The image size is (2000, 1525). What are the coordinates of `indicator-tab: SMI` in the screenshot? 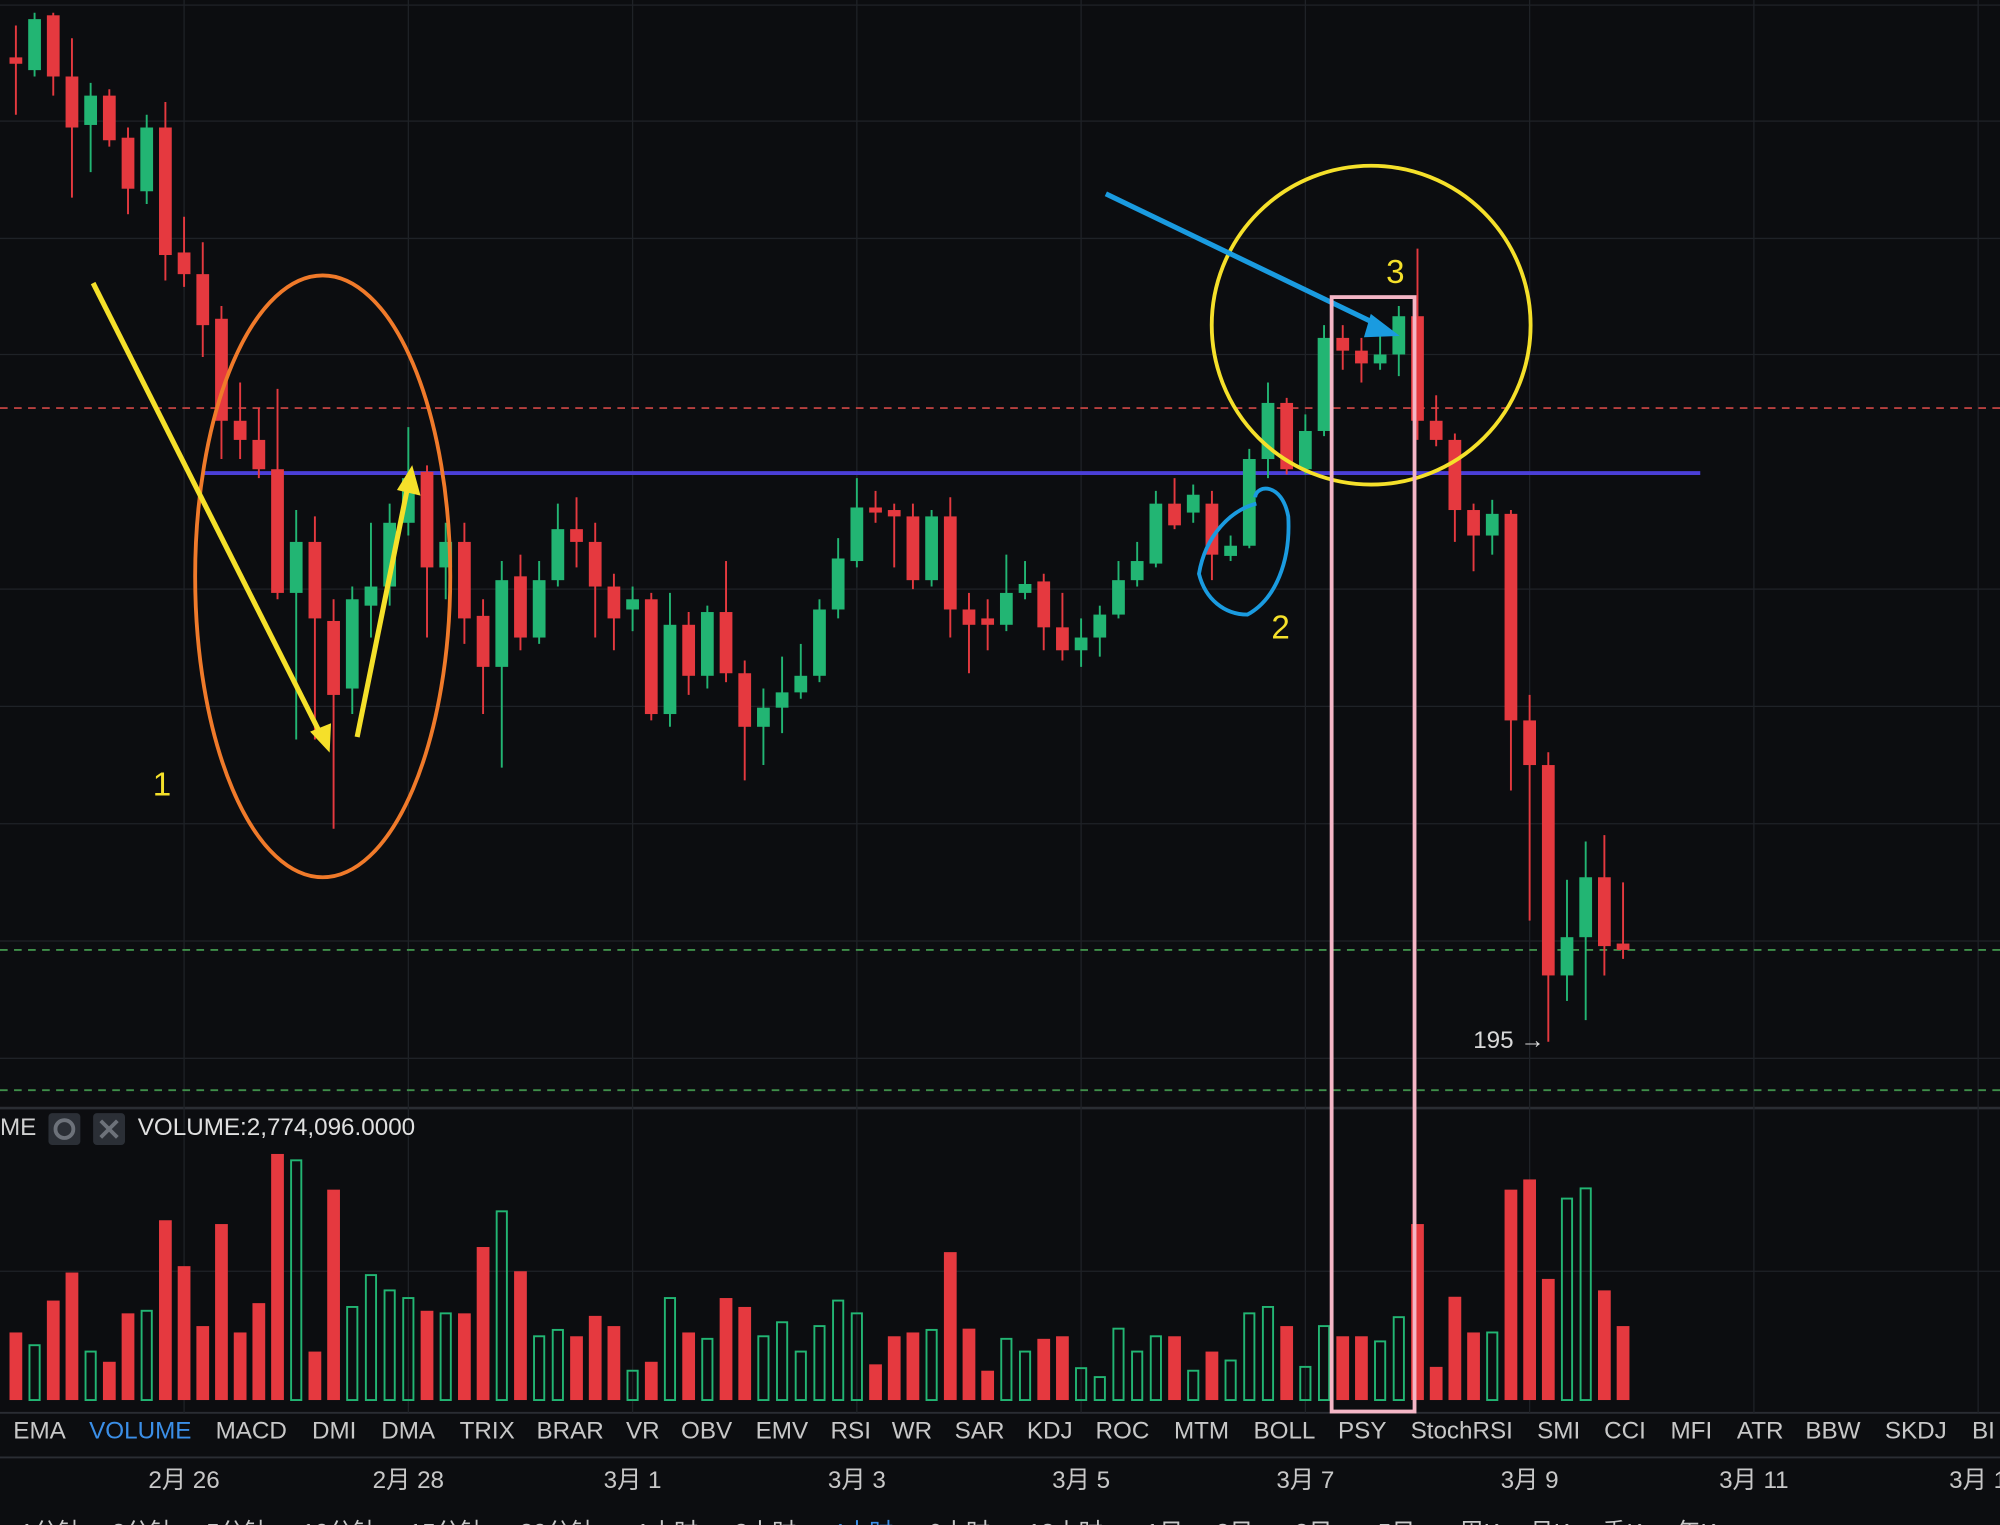 It's located at (1558, 1430).